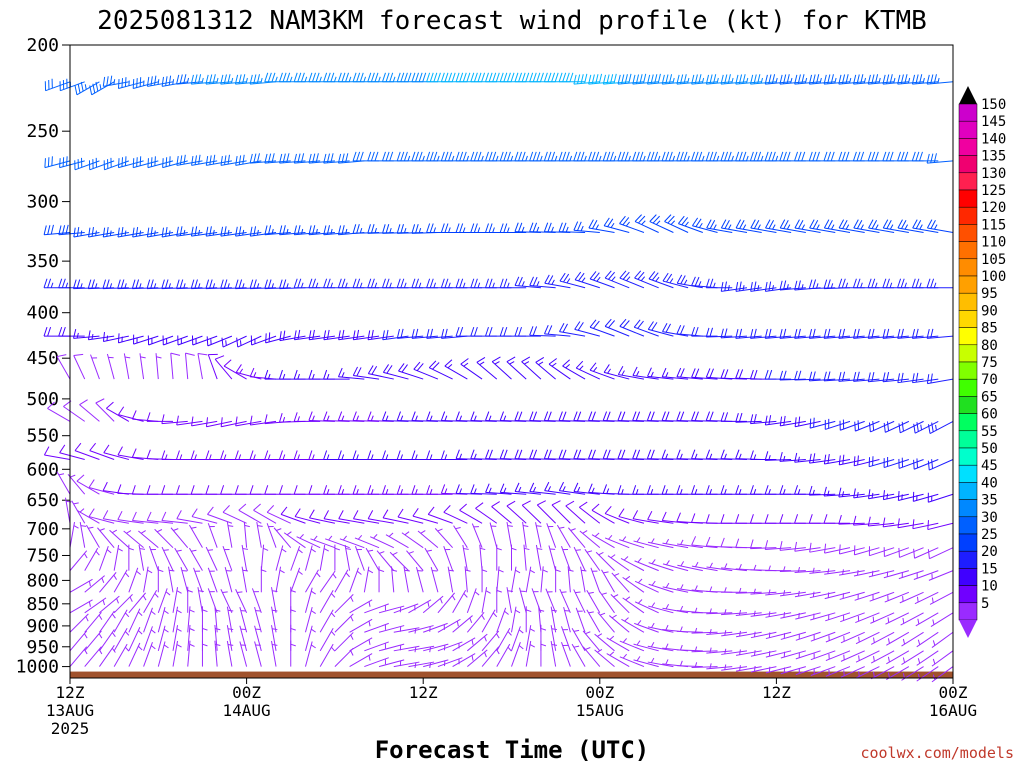 This screenshot has width=1024, height=768. I want to click on colorbar-tick-label: 20, so click(989, 552).